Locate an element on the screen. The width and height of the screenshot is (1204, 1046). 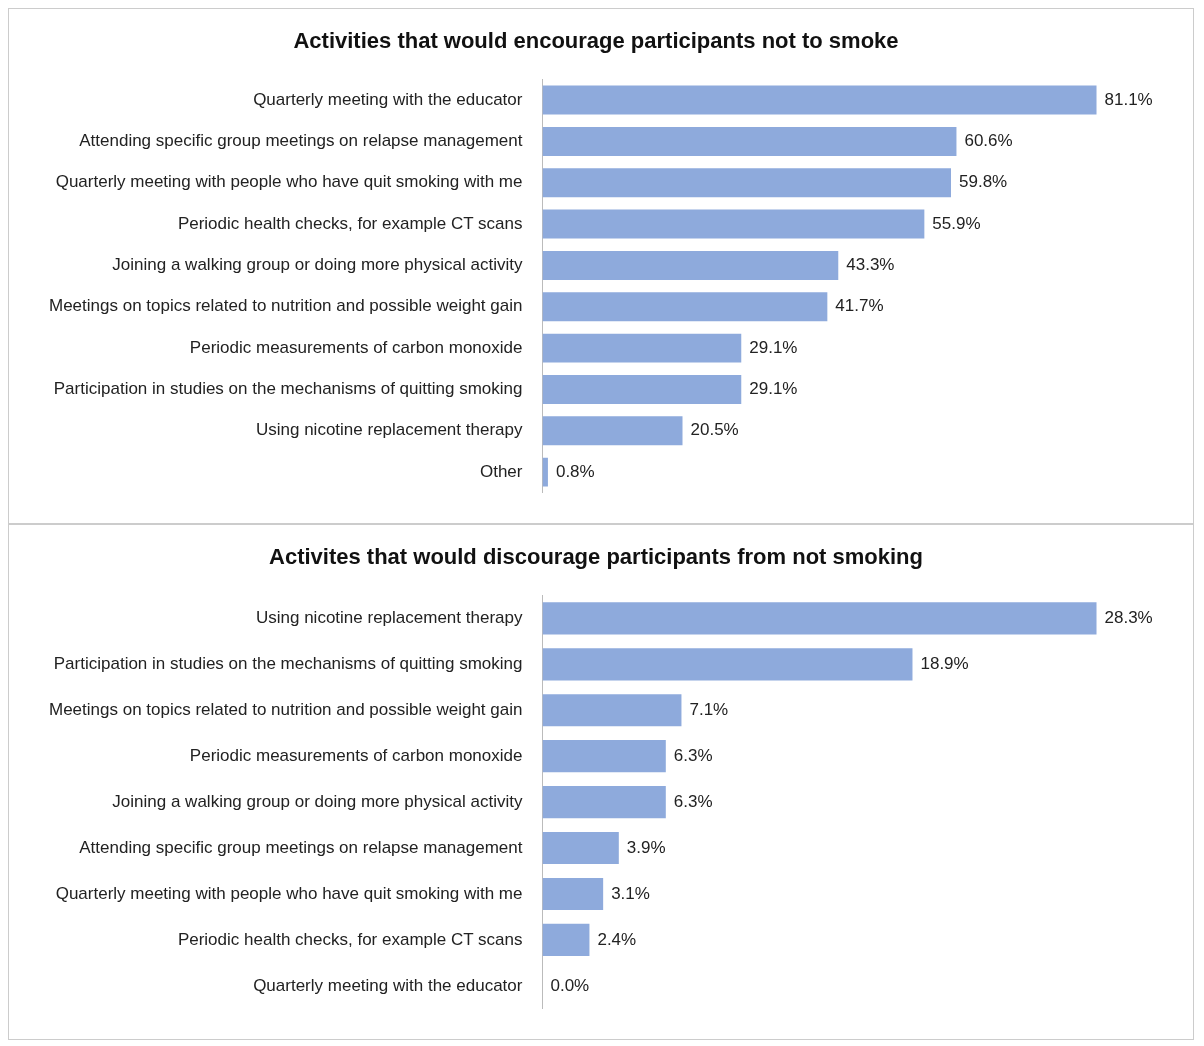
data-label: 0.0% is located at coordinates (570, 985).